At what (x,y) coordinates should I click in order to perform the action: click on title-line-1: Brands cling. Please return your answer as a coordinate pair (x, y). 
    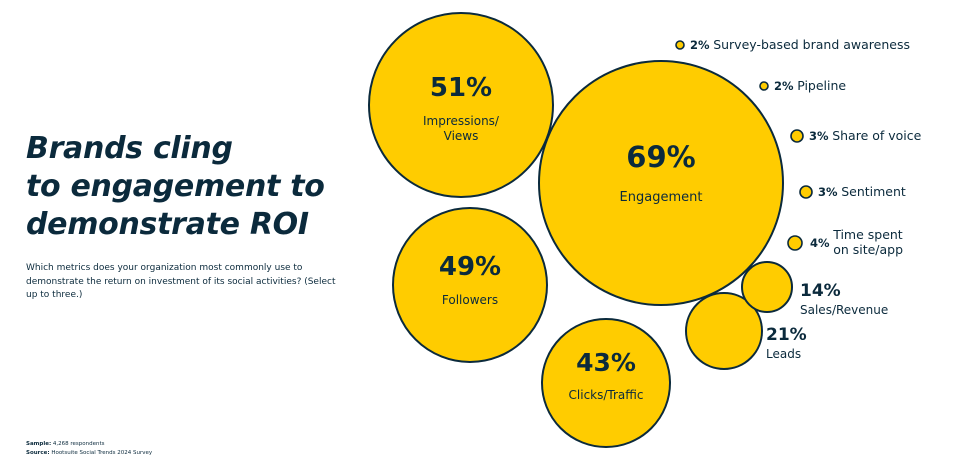
    Looking at the image, I should click on (129, 148).